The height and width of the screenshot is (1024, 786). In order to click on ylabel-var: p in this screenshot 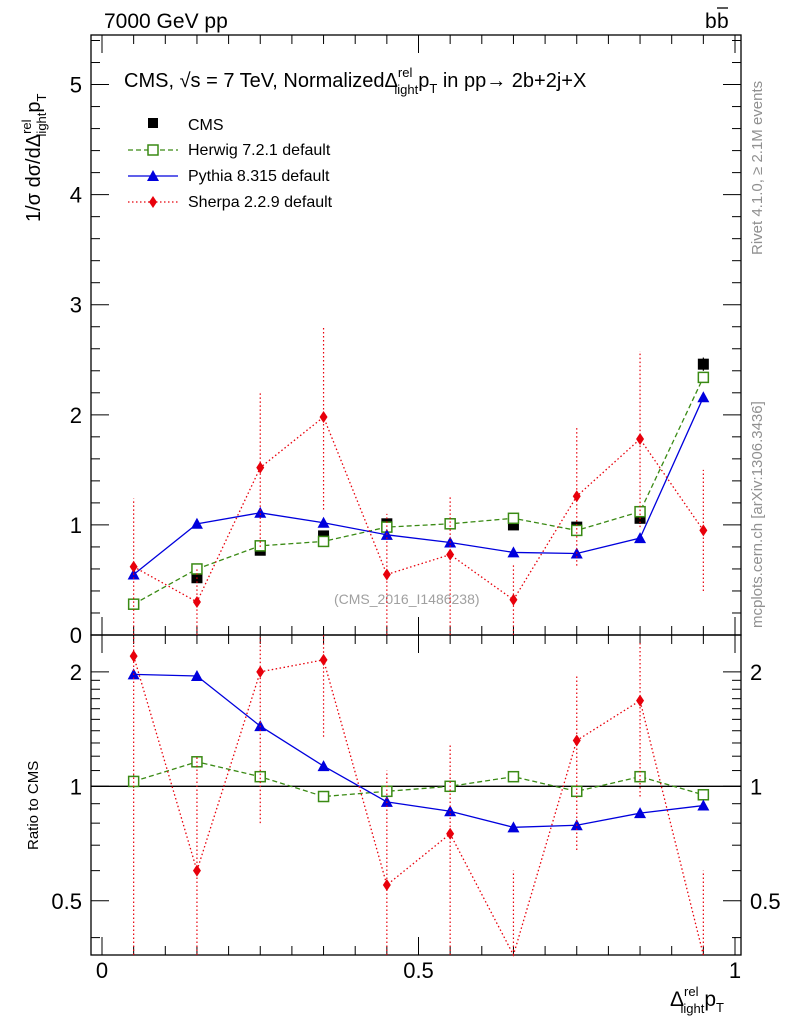, I will do `click(34, 106)`.